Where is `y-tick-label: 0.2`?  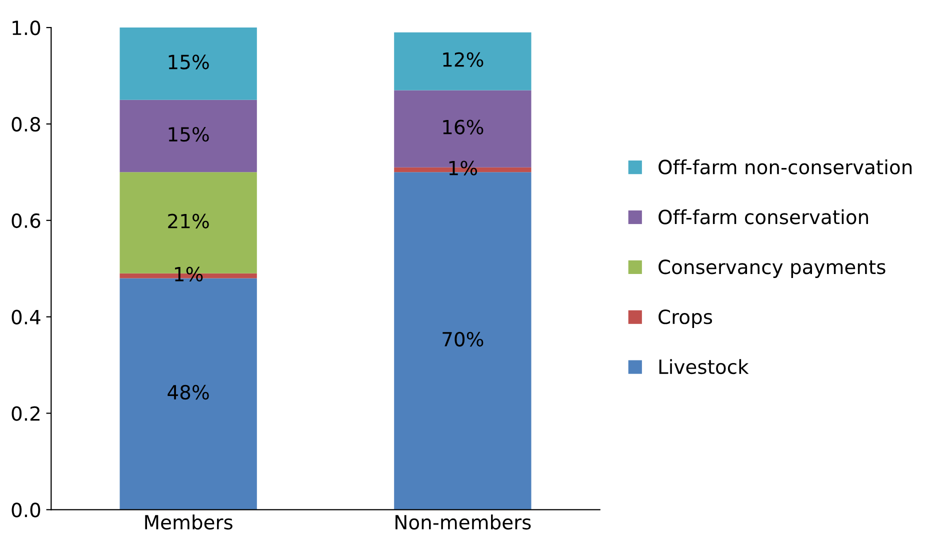
y-tick-label: 0.2 is located at coordinates (26, 413).